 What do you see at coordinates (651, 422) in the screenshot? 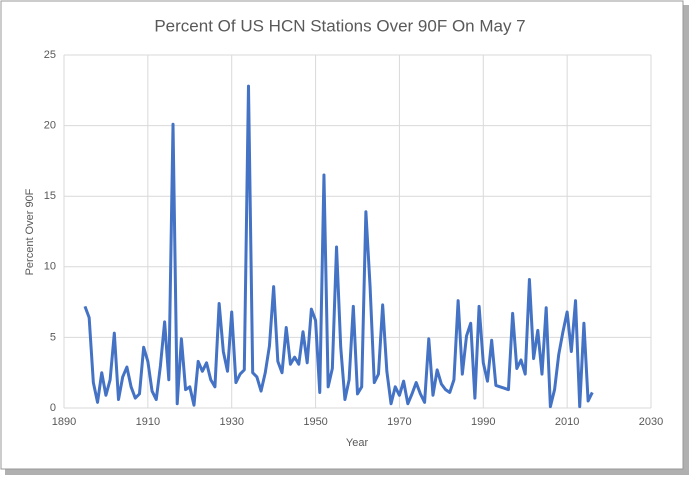
I see `x-tick-label: 2030` at bounding box center [651, 422].